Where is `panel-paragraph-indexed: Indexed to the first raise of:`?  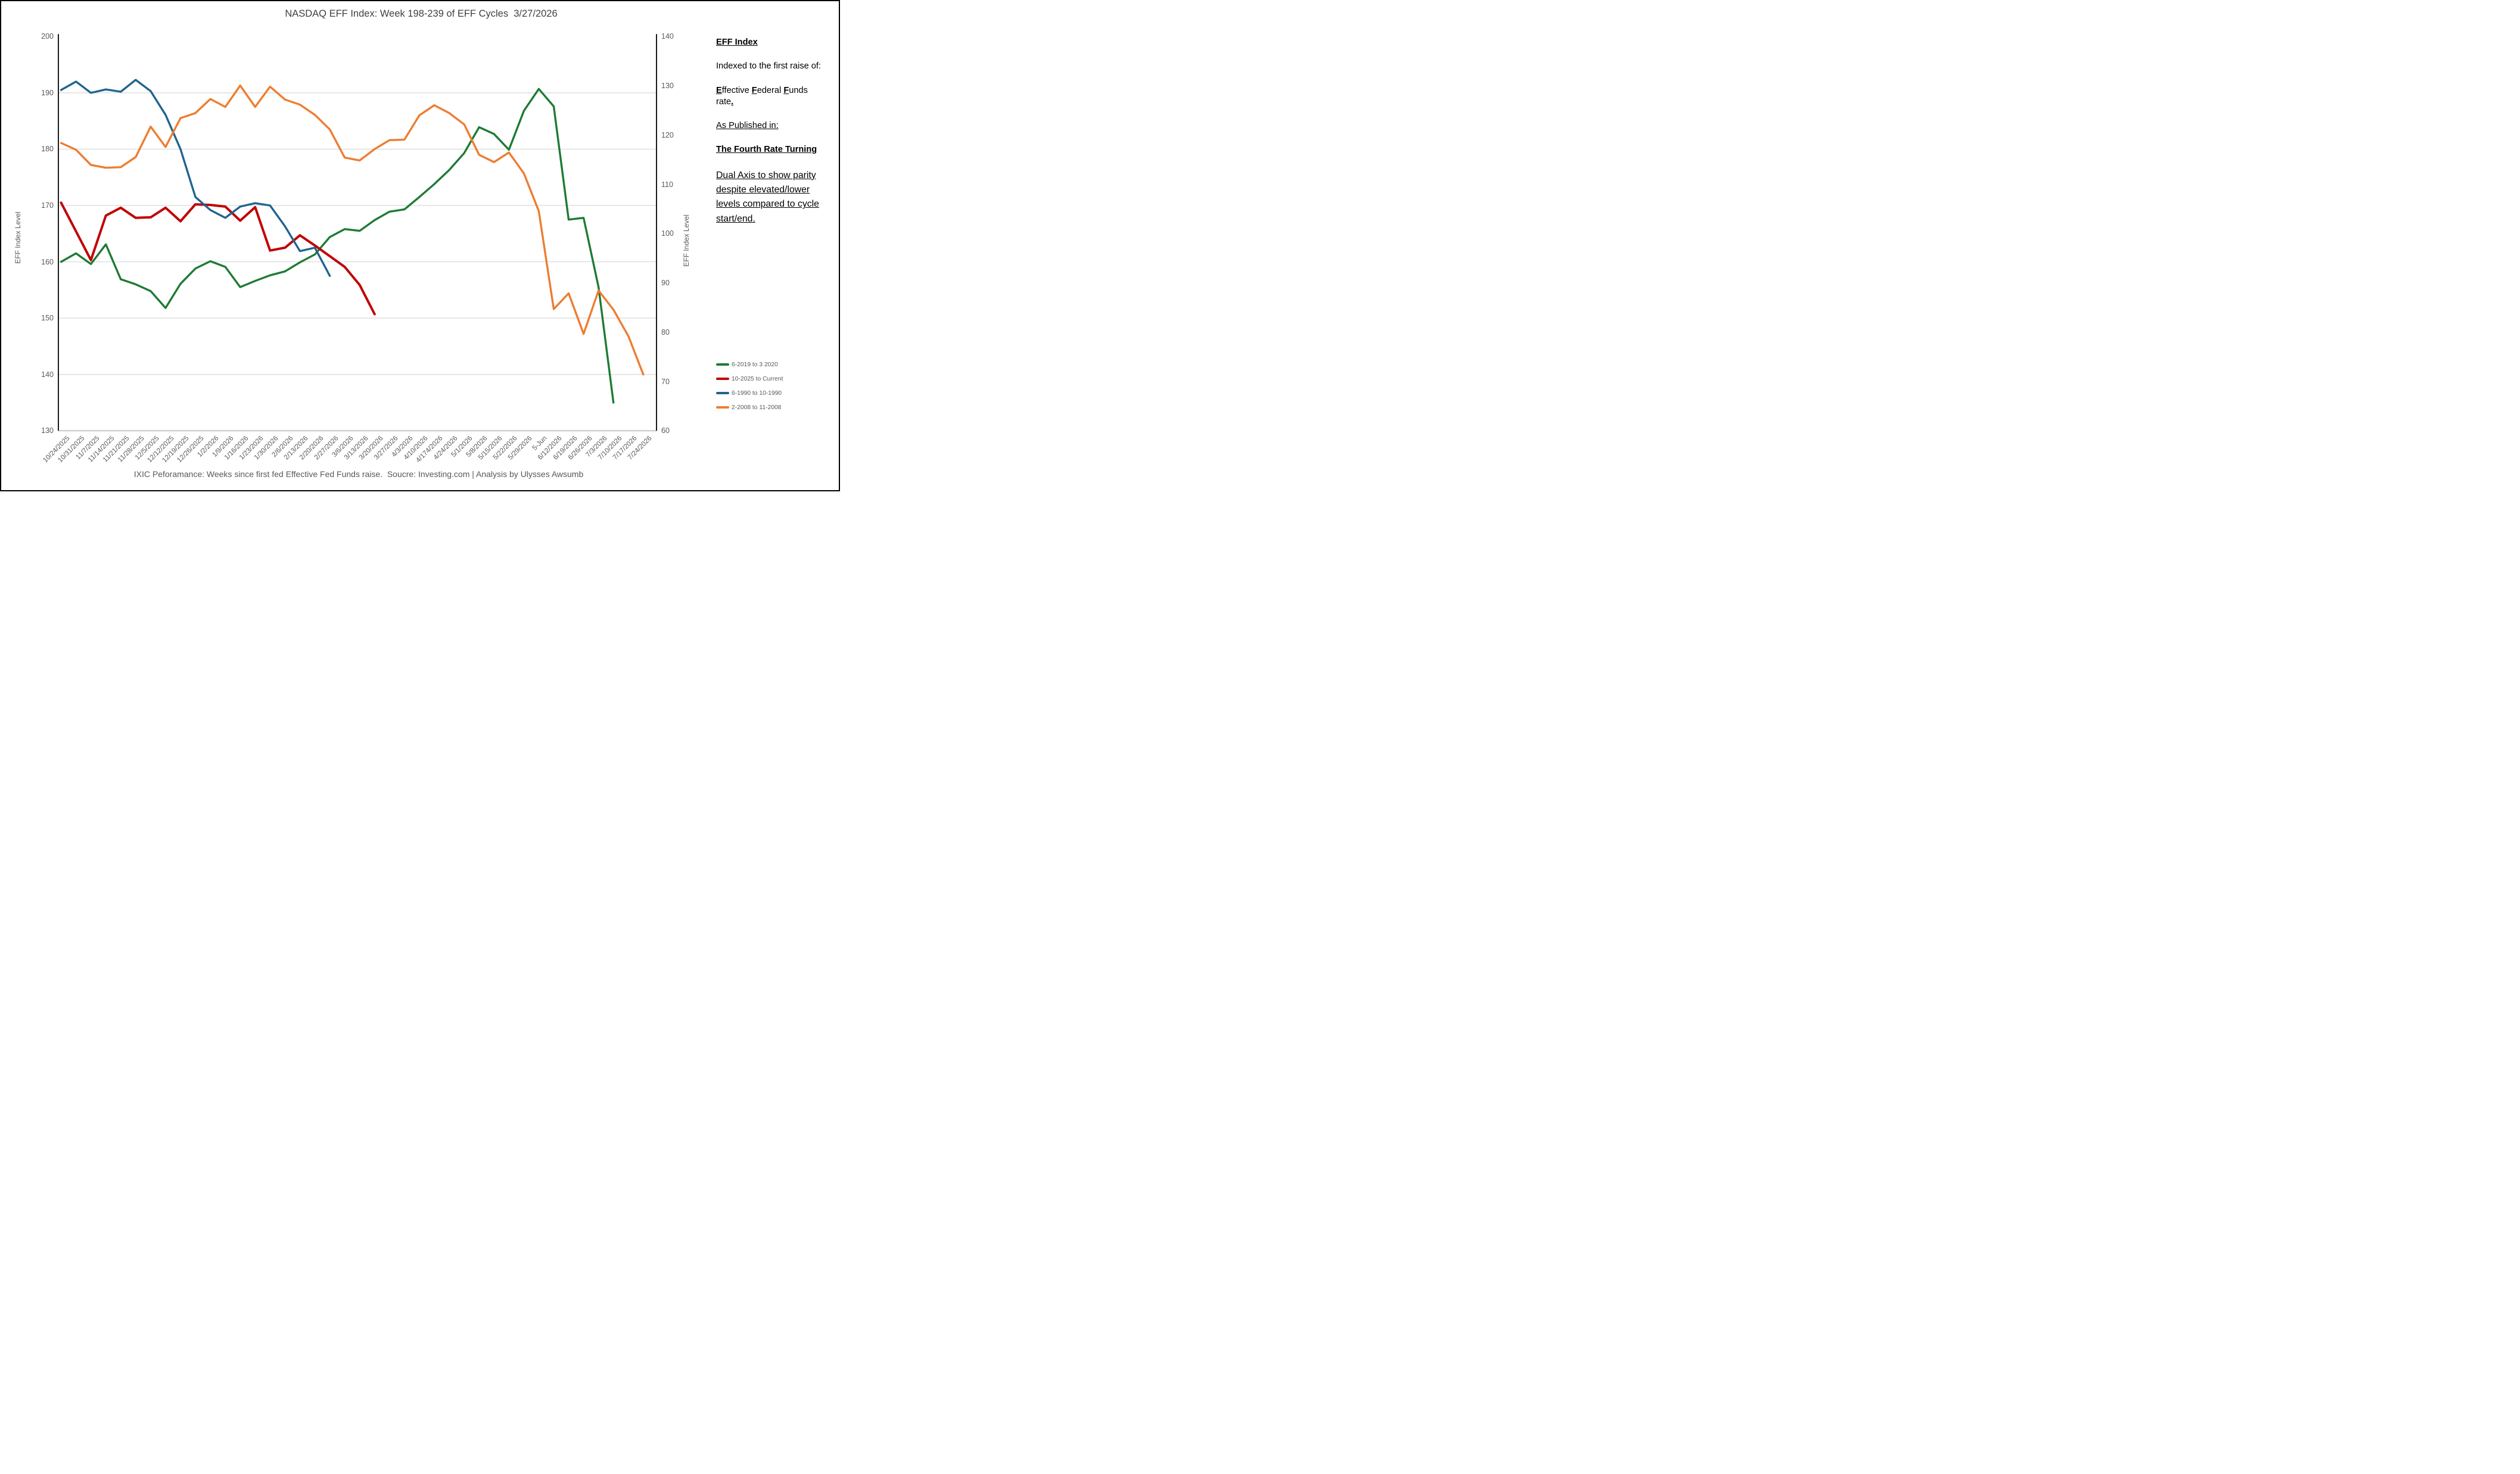
panel-paragraph-indexed: Indexed to the first raise of: is located at coordinates (769, 66).